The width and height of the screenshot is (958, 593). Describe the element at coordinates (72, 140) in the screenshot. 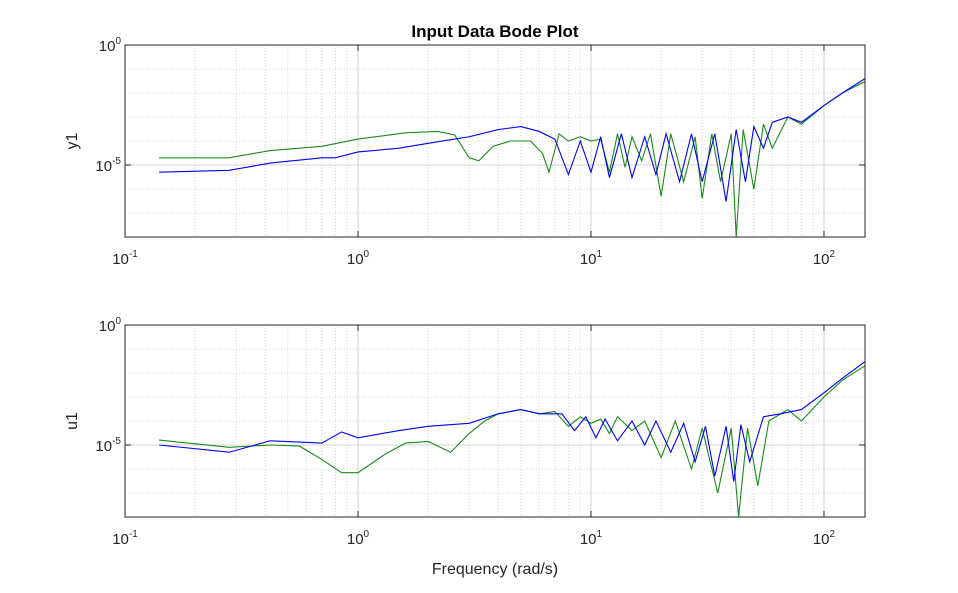

I see `y-axis-label-y1: y1` at that location.